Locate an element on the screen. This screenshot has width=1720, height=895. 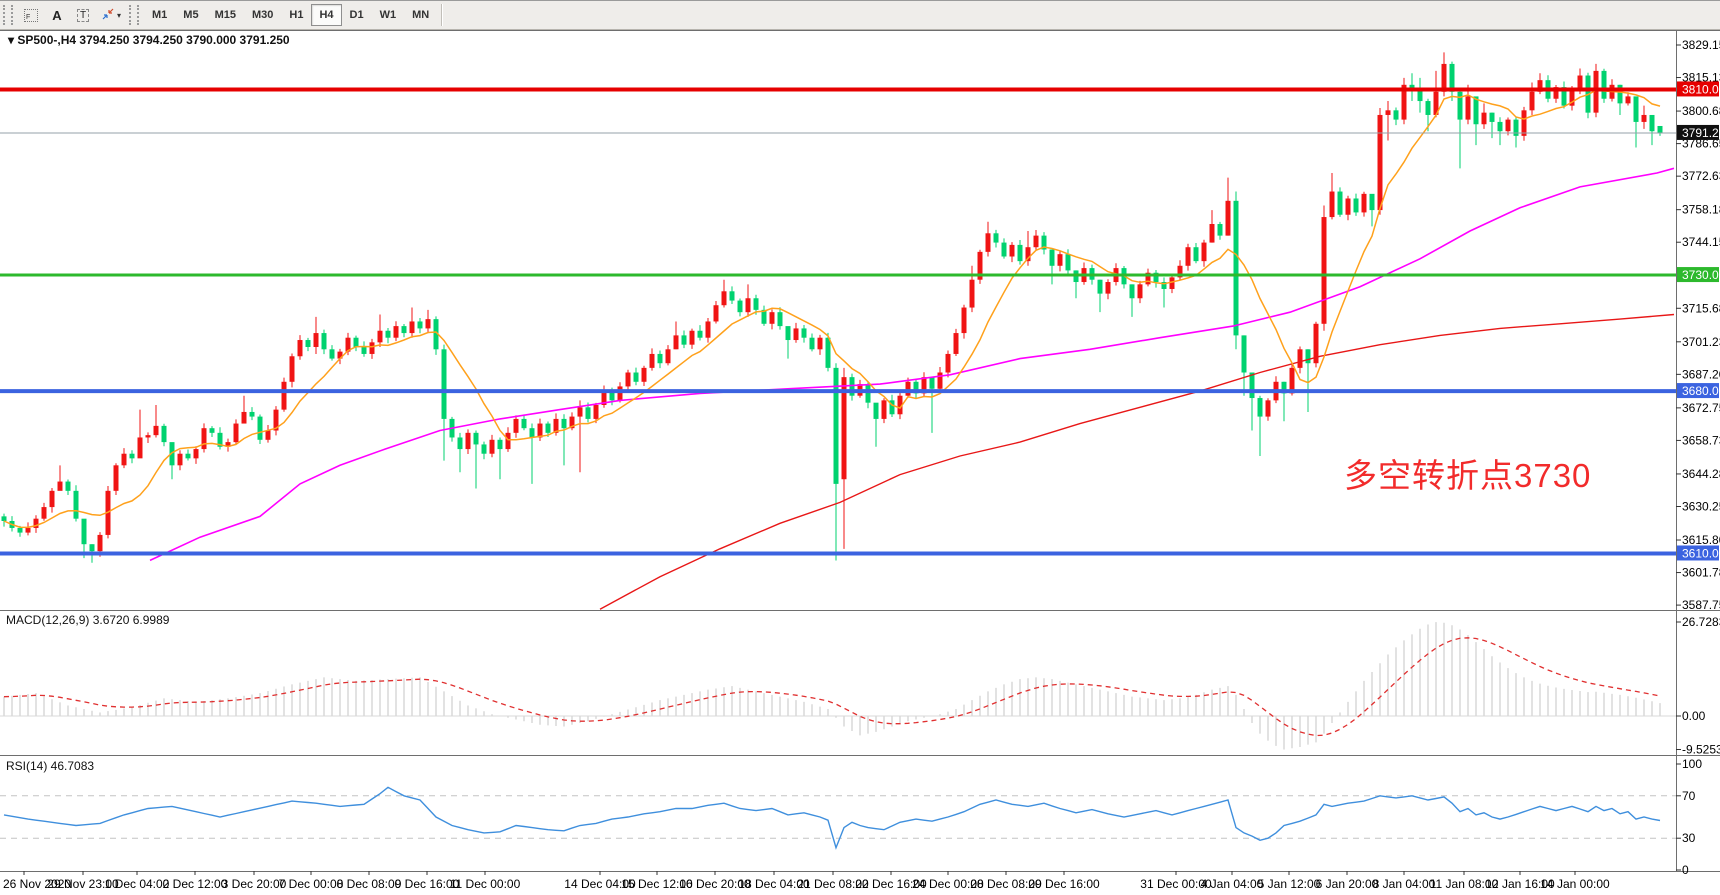
tf-button-w1: W1 is located at coordinates (388, 15).